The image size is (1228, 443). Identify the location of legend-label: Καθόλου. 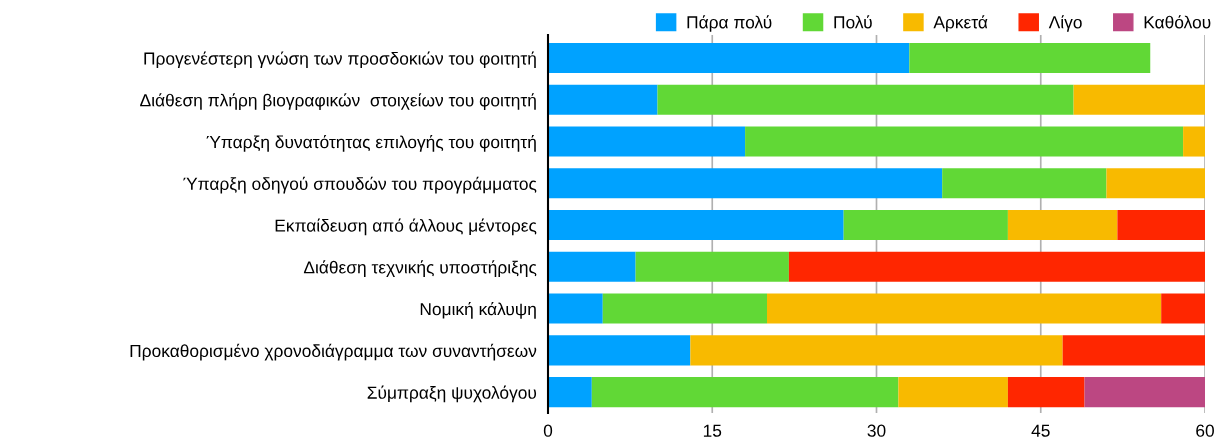
(1177, 22).